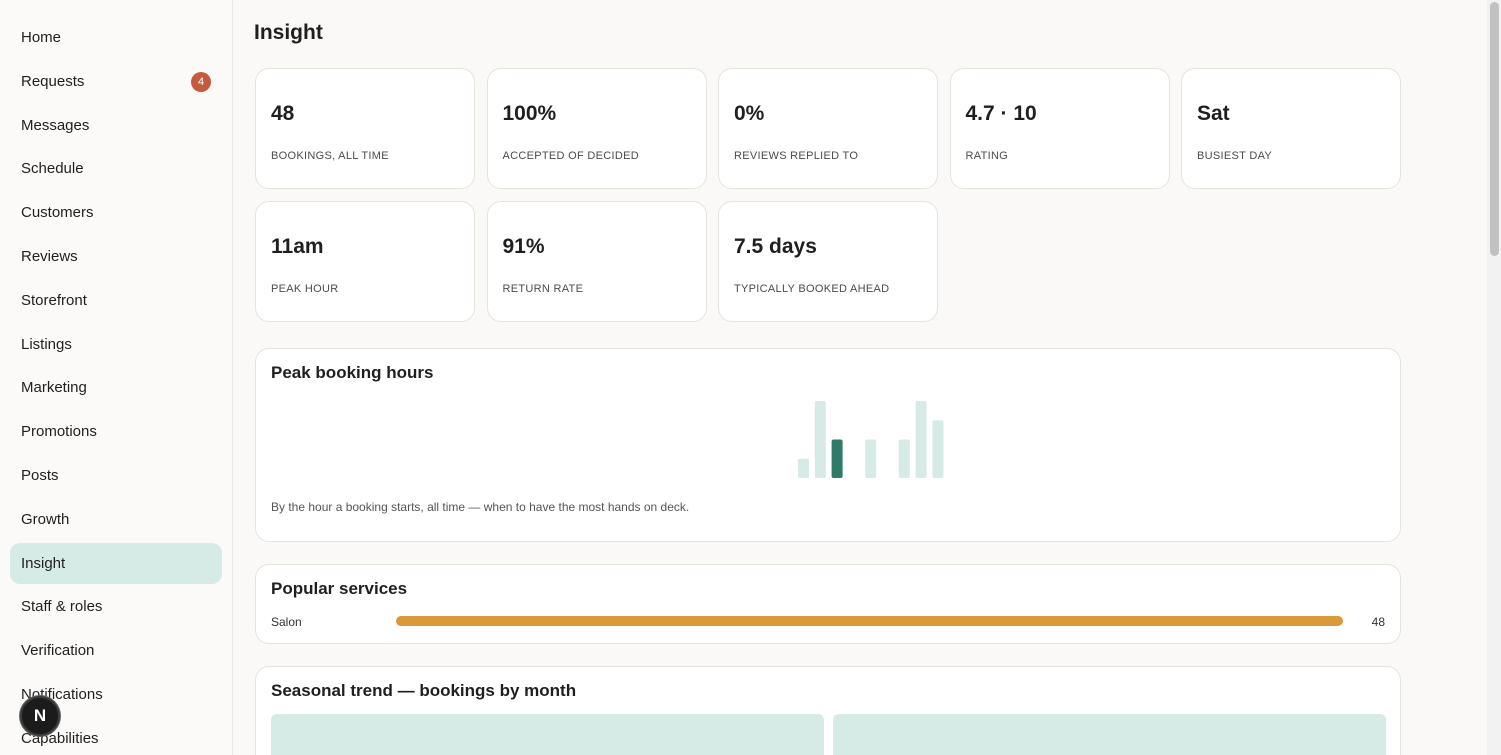 Image resolution: width=1501 pixels, height=755 pixels. Describe the element at coordinates (53, 81) in the screenshot. I see `sidebar-item-label: Requests` at that location.